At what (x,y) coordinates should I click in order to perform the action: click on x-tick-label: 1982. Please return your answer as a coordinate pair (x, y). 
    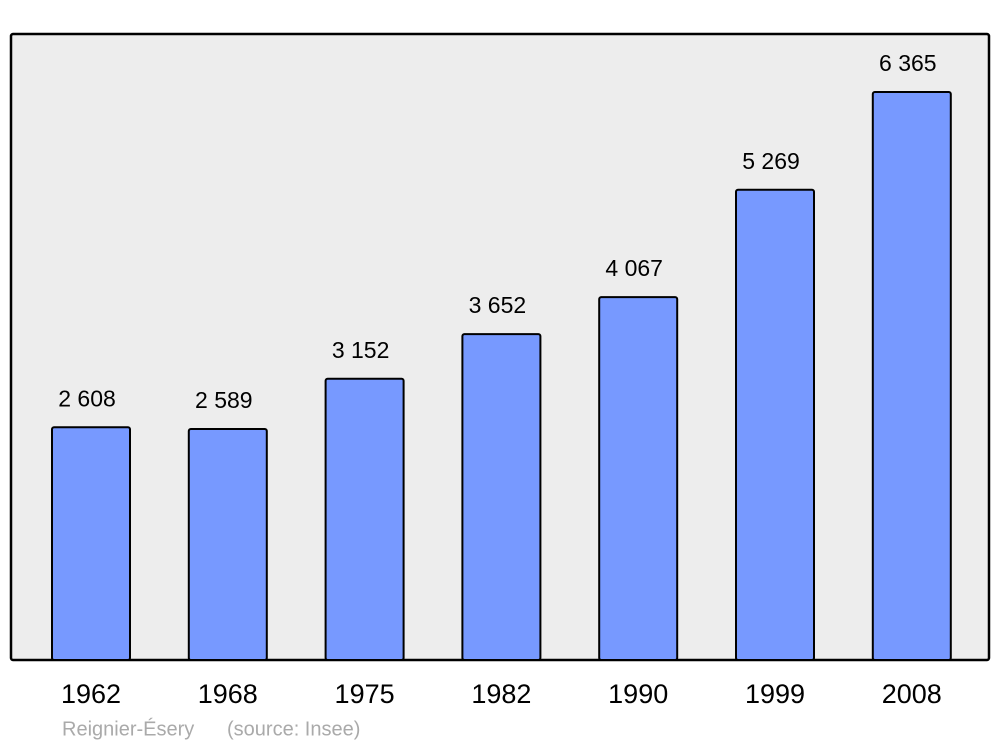
    Looking at the image, I should click on (501, 694).